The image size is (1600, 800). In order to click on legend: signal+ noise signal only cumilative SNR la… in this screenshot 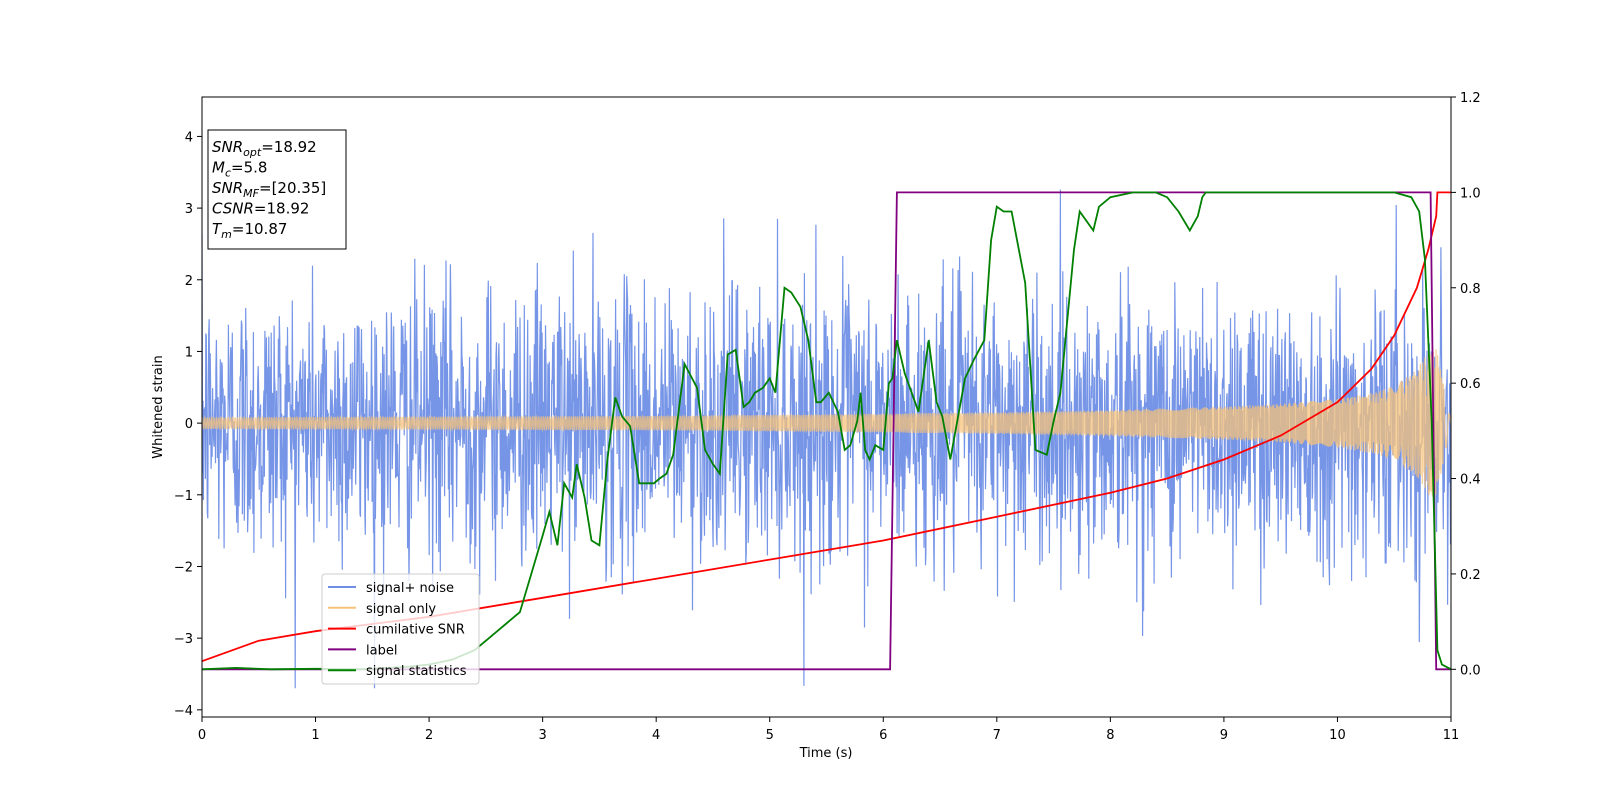, I will do `click(400, 629)`.